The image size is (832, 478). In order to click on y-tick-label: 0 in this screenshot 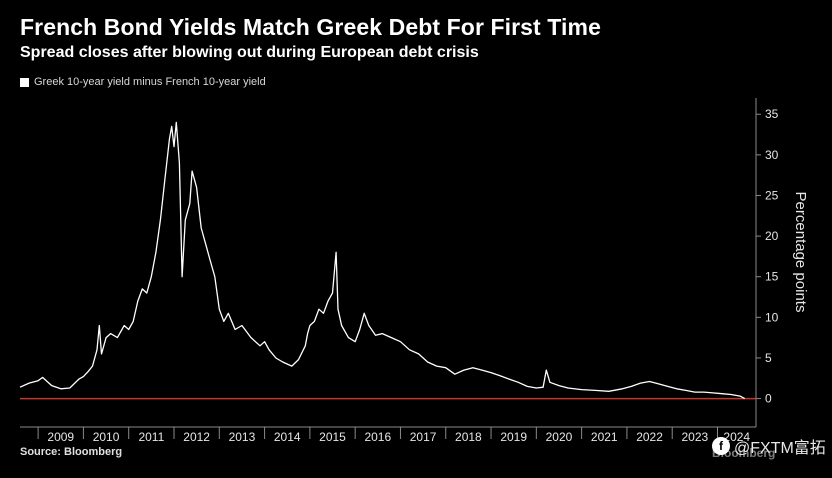, I will do `click(768, 399)`.